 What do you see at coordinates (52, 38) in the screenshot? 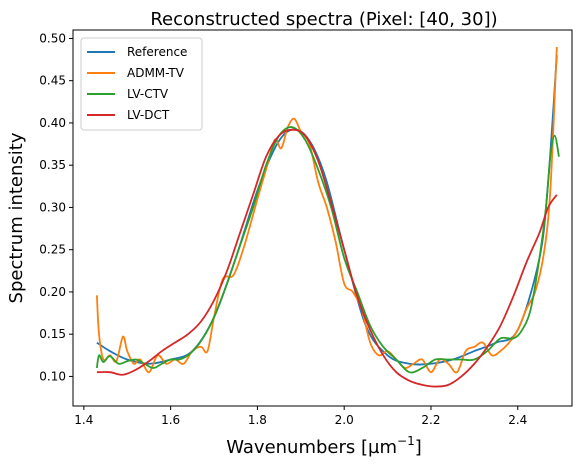
I see `y-tick-label: 0.50` at bounding box center [52, 38].